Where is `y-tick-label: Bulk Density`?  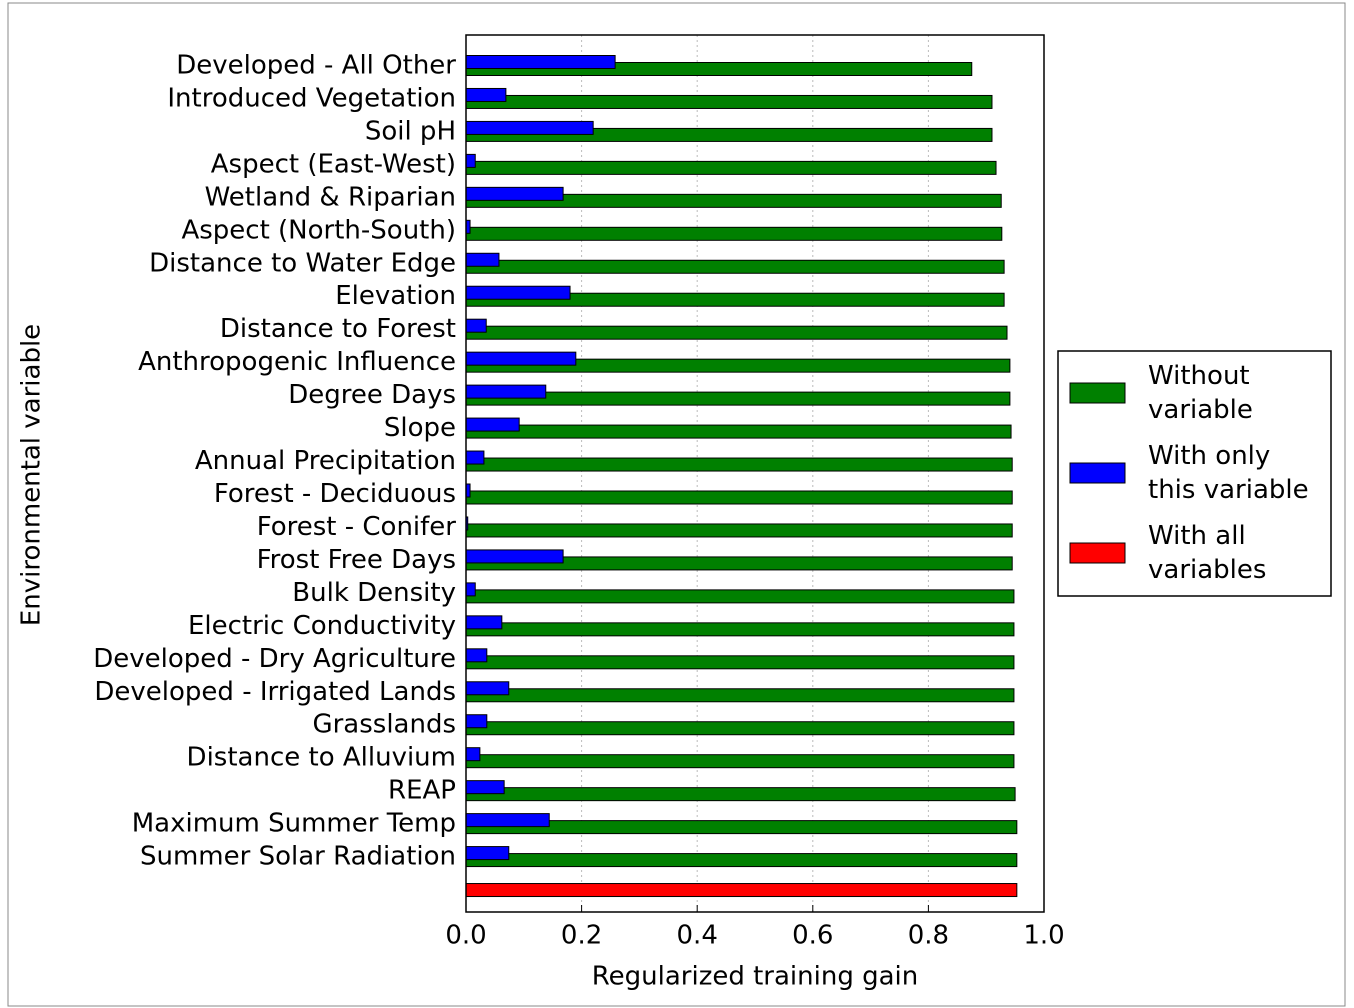
y-tick-label: Bulk Density is located at coordinates (374, 593).